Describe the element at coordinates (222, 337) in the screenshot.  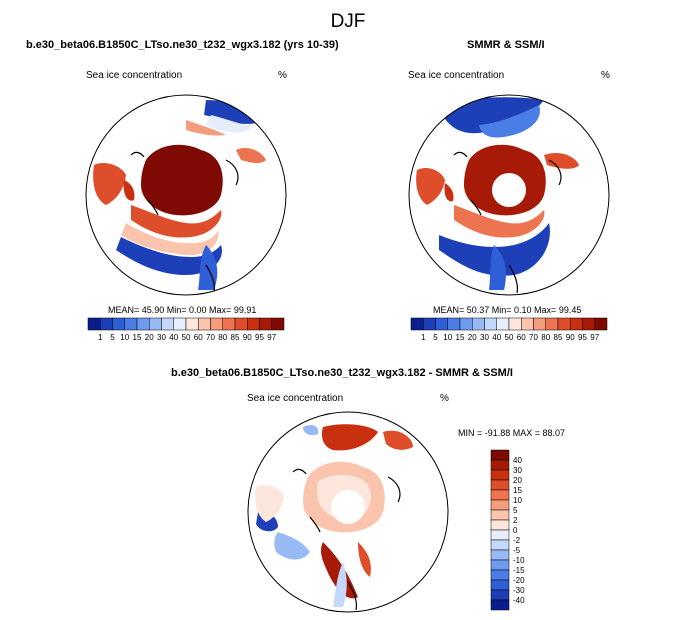
I see `panel-1-colorbar-tick-label: 80` at that location.